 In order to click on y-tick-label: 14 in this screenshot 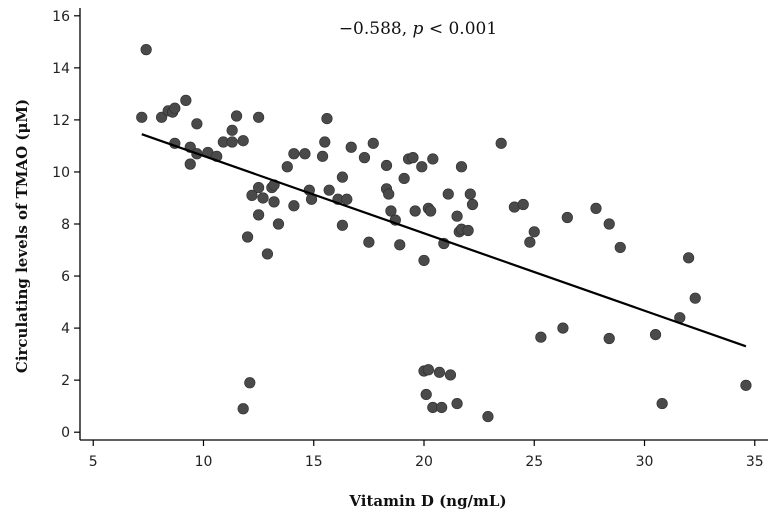, I will do `click(61, 69)`.